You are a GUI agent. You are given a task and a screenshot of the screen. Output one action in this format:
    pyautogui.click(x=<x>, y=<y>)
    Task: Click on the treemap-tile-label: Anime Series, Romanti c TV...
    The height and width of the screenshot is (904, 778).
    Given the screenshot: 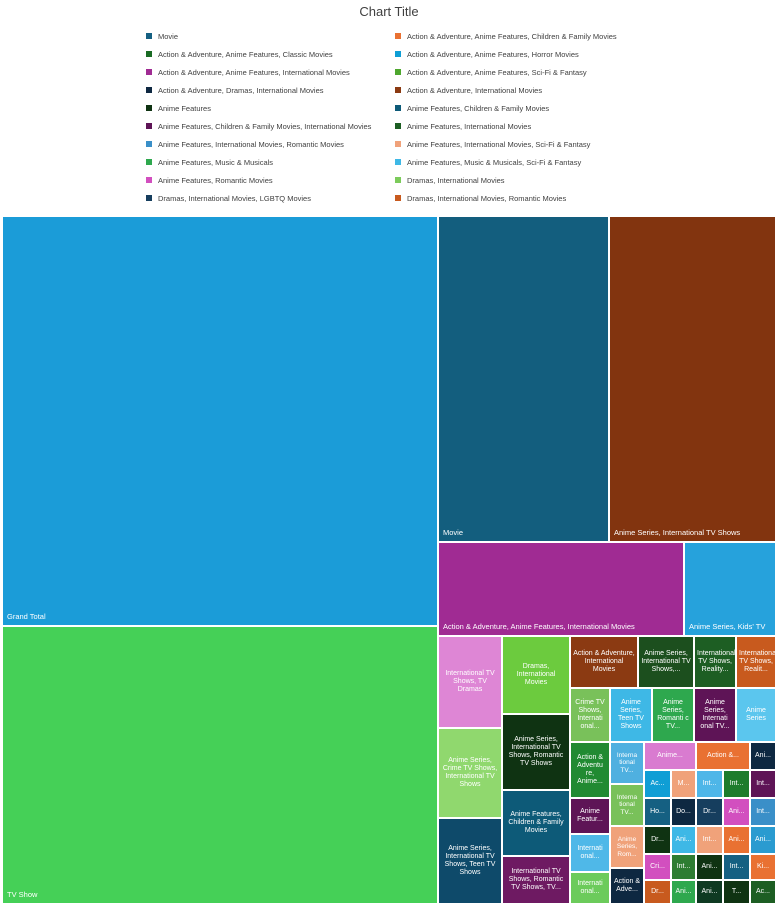 What is the action you would take?
    pyautogui.click(x=673, y=714)
    